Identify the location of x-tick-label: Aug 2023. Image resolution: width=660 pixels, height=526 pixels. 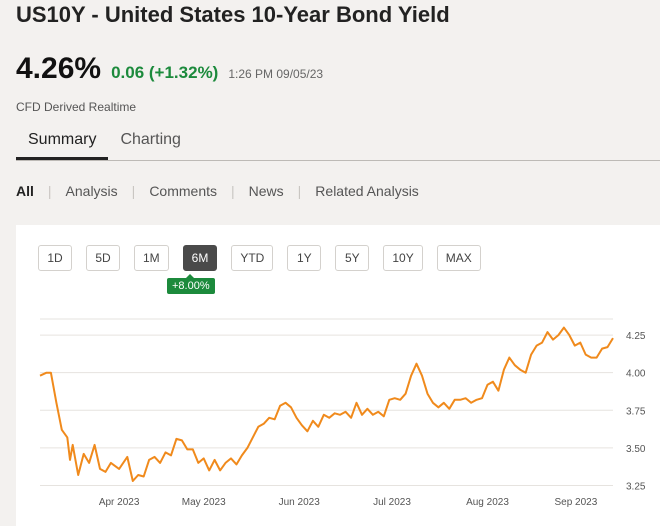
(487, 502).